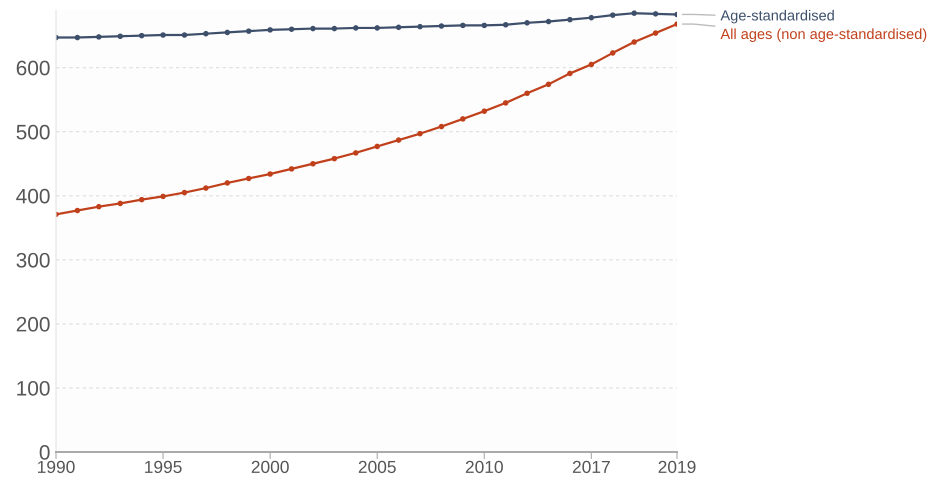 This screenshot has height=478, width=932. I want to click on y-tick-label: 500, so click(33, 132).